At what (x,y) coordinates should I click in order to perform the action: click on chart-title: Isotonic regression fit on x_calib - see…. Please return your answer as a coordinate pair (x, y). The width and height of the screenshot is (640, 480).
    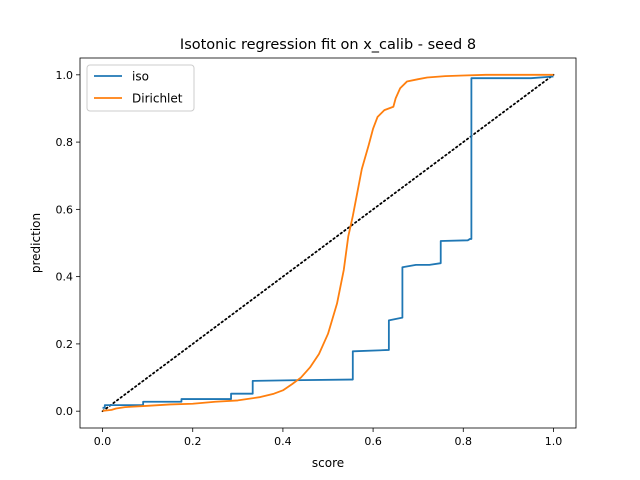
    Looking at the image, I should click on (328, 45).